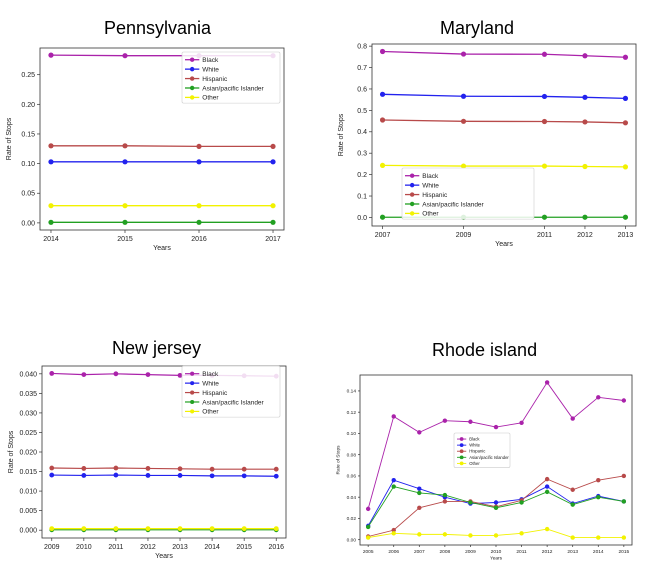 The width and height of the screenshot is (650, 587). What do you see at coordinates (28, 511) in the screenshot?
I see `y-tick-label: 0.005` at bounding box center [28, 511].